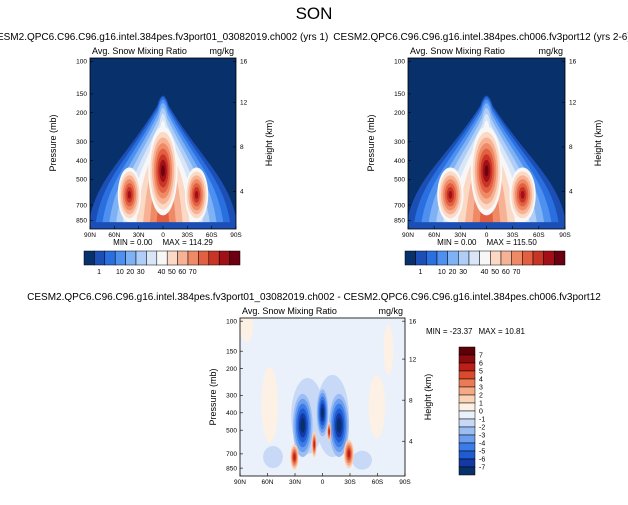 The width and height of the screenshot is (628, 505). I want to click on panel-b-y-tick: 100, so click(399, 62).